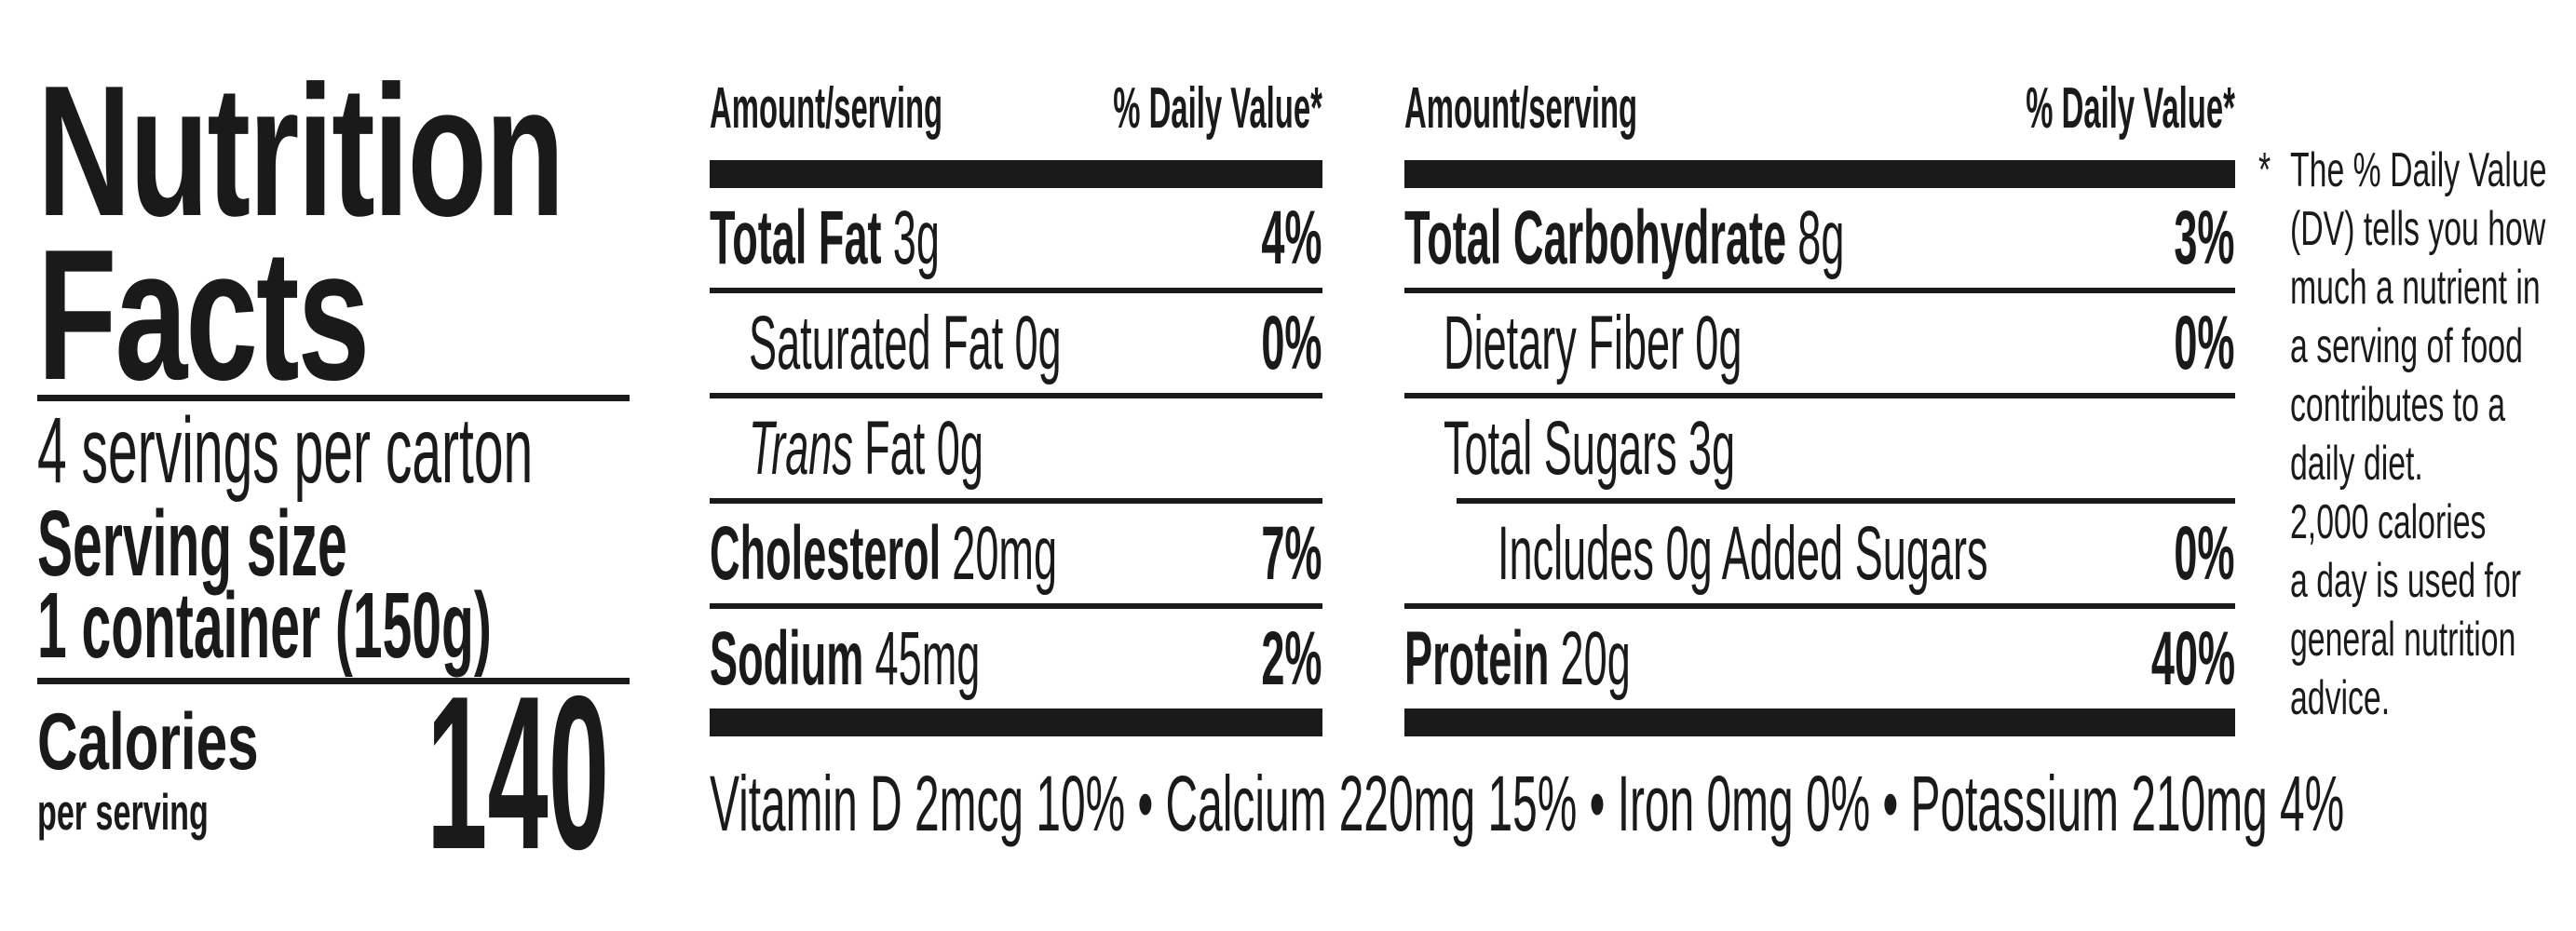 The height and width of the screenshot is (931, 2576). What do you see at coordinates (1819, 659) in the screenshot?
I see `row-protein: Protein 20g 40%` at bounding box center [1819, 659].